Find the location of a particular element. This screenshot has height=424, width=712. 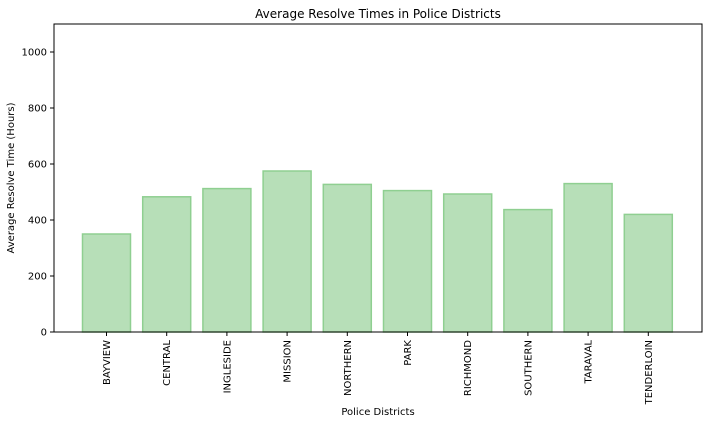

x-tick-label-northern: NORTHERN is located at coordinates (348, 368).